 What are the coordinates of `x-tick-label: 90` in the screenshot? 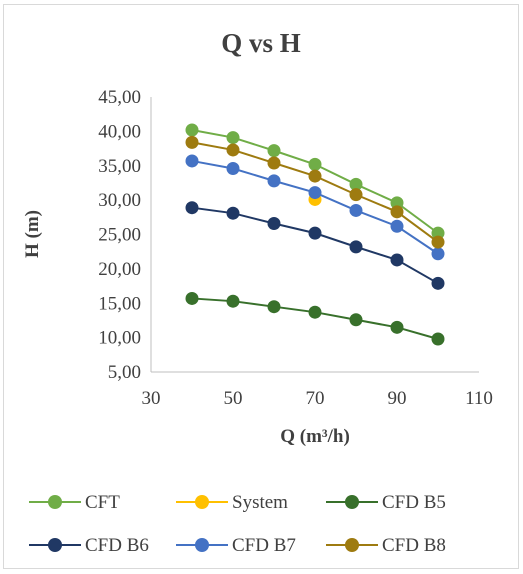 It's located at (397, 398).